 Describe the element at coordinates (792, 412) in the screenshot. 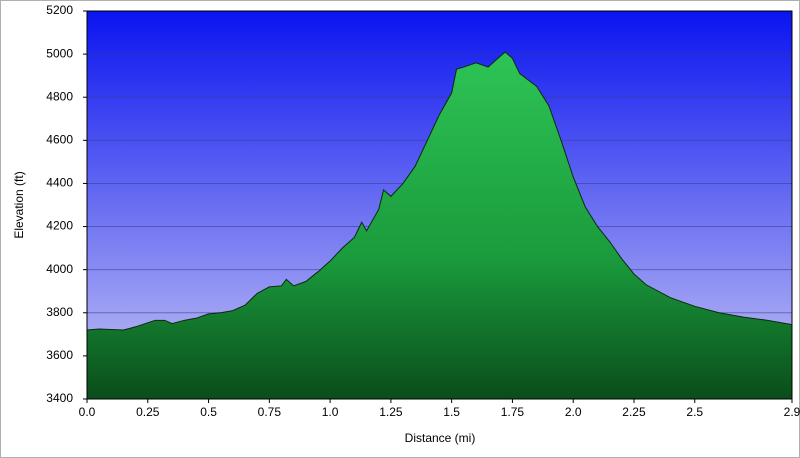

I see `x-tick-label: 2.9` at that location.